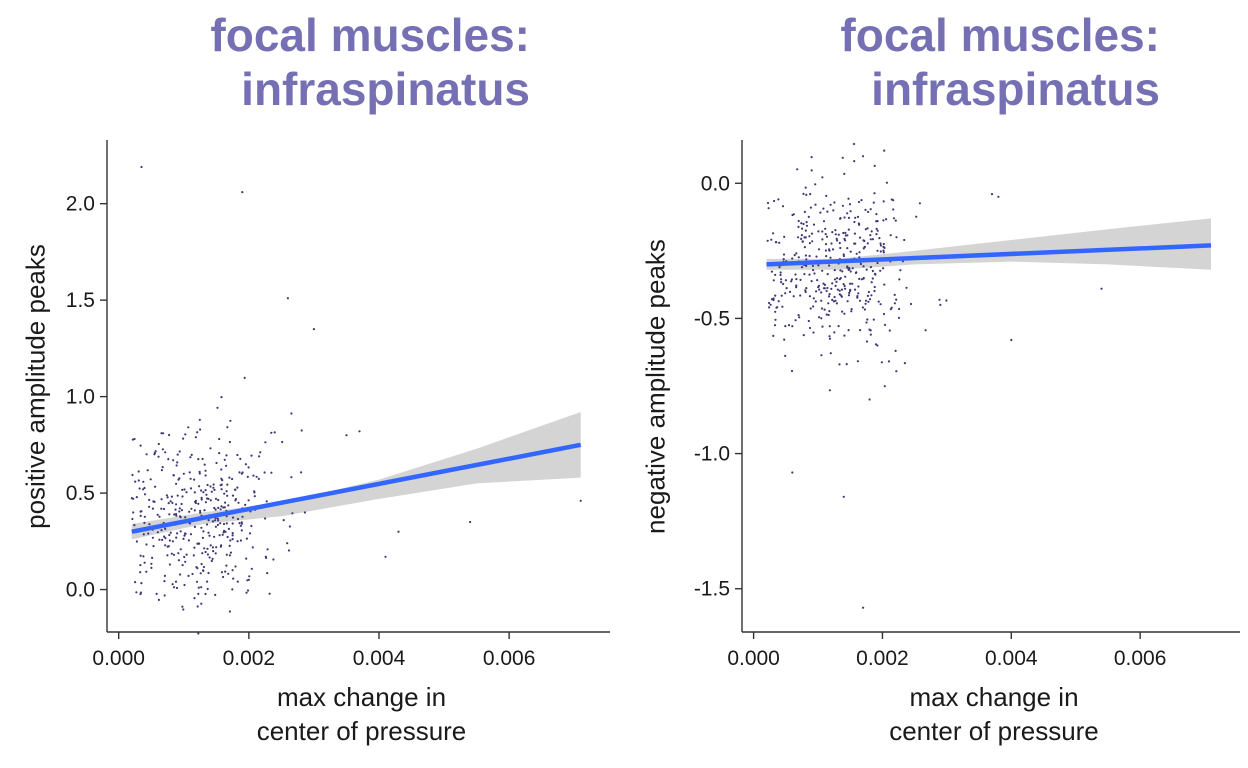 The width and height of the screenshot is (1248, 768). Describe the element at coordinates (362, 714) in the screenshot. I see `x-axis-label: max change in center of pressure` at that location.